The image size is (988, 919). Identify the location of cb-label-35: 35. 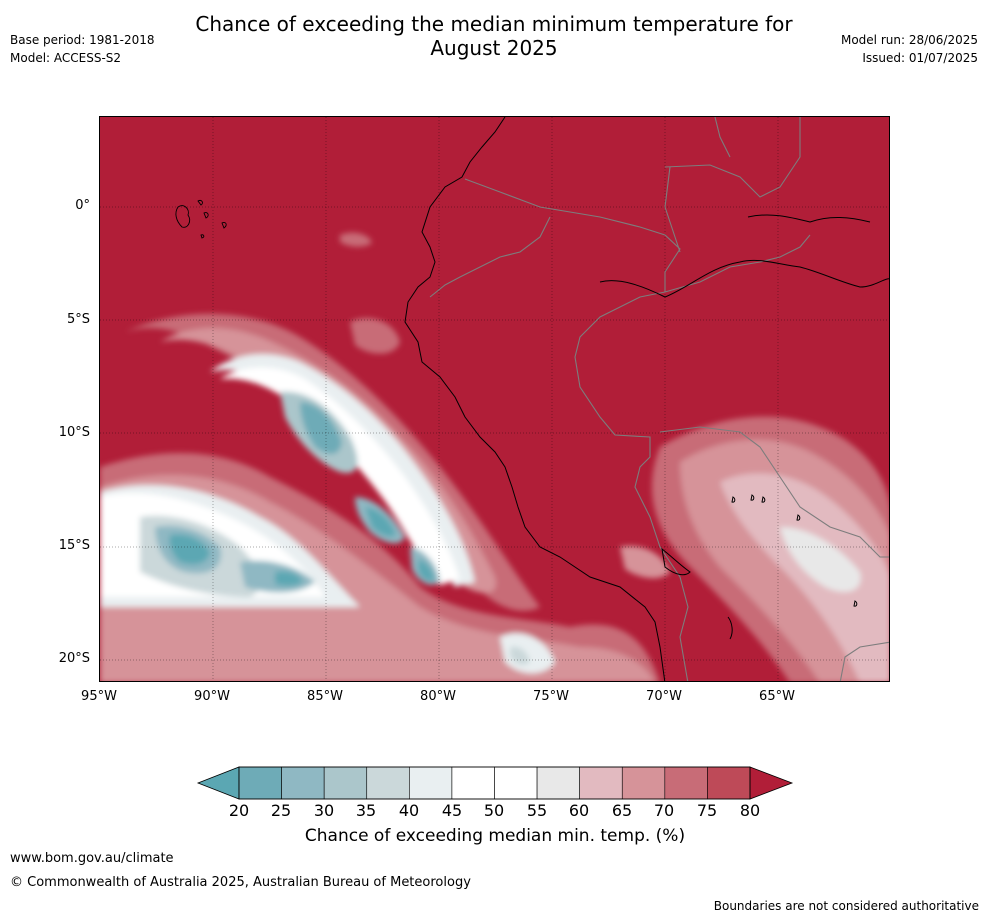
(366, 810).